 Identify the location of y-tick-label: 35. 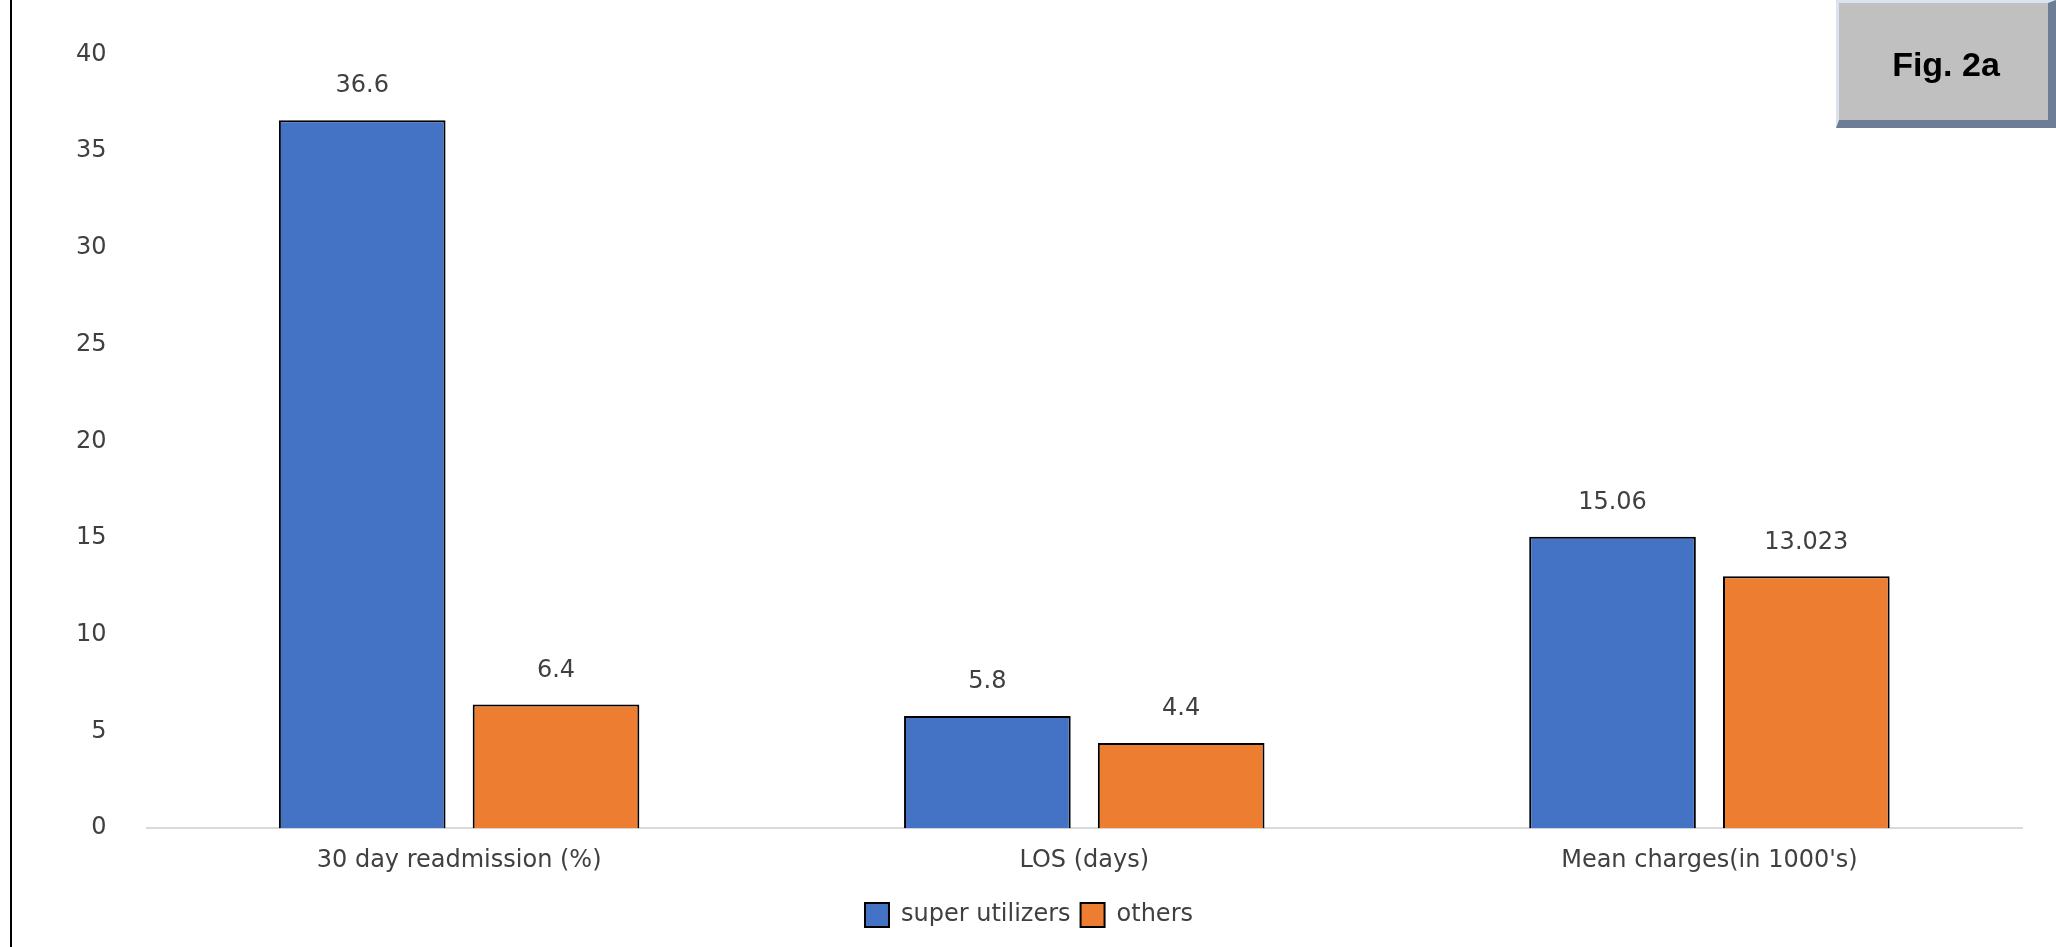
(91, 149).